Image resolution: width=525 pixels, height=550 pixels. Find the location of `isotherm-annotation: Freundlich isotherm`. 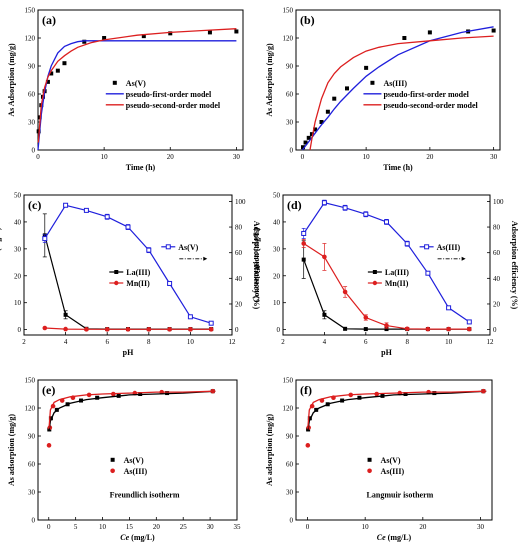

isotherm-annotation: Freundlich isotherm is located at coordinates (145, 495).